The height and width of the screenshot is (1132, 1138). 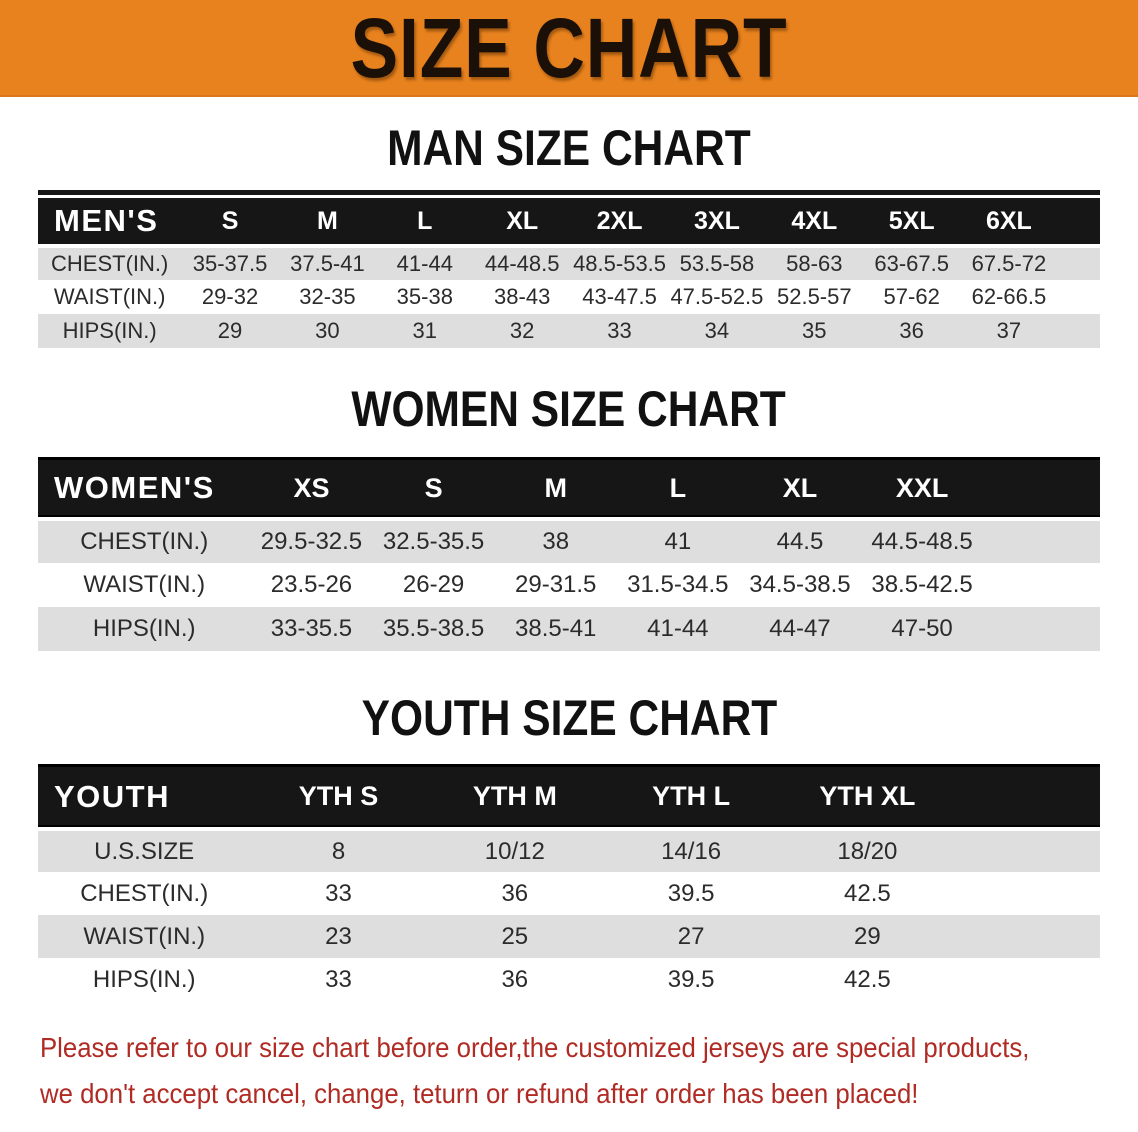 What do you see at coordinates (717, 223) in the screenshot?
I see `column-header: 3XL` at bounding box center [717, 223].